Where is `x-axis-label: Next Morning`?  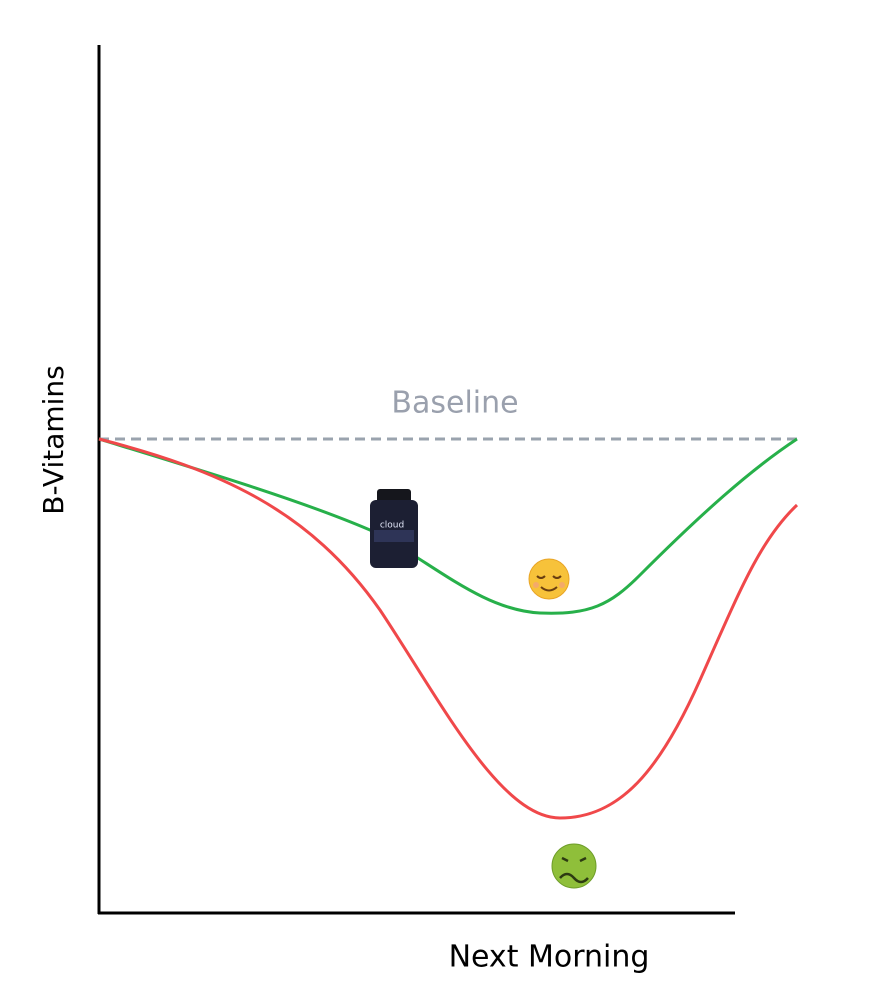
x-axis-label: Next Morning is located at coordinates (549, 957).